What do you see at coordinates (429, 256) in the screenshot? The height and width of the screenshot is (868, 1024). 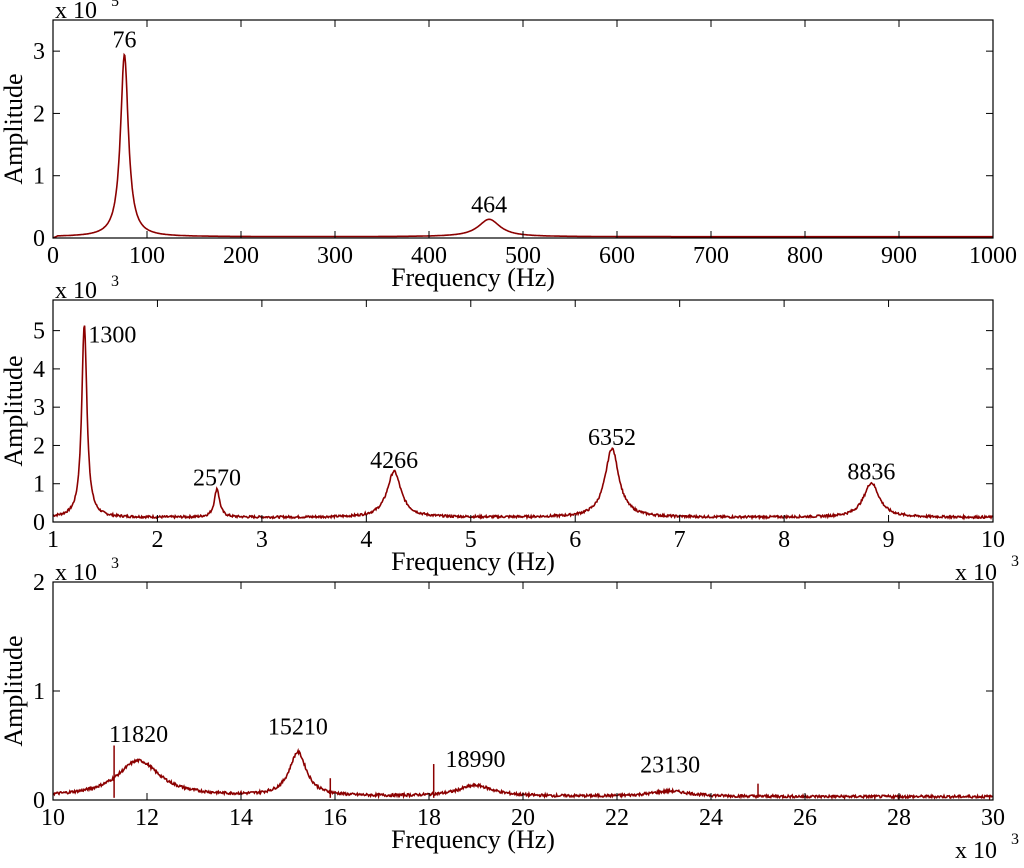 I see `x-tick-label: 400` at bounding box center [429, 256].